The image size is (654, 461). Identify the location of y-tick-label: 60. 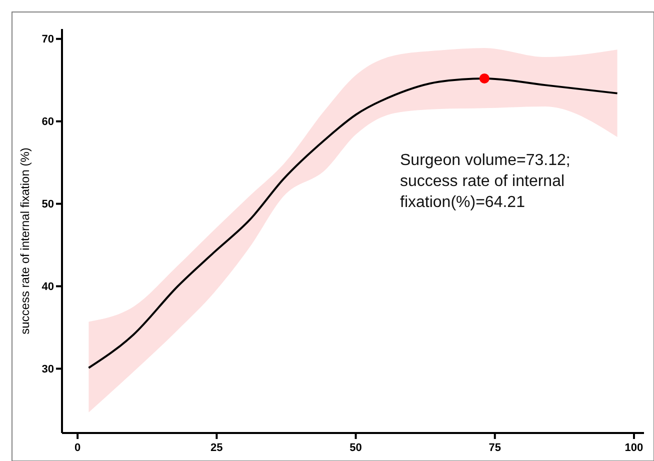
(48, 122).